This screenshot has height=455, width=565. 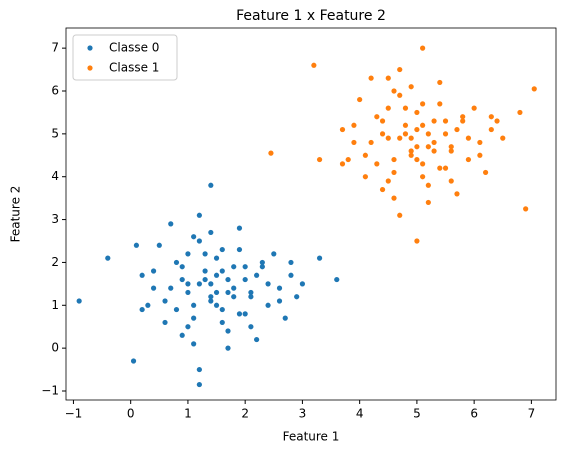 What do you see at coordinates (532, 414) in the screenshot?
I see `x-tick-label: 7` at bounding box center [532, 414].